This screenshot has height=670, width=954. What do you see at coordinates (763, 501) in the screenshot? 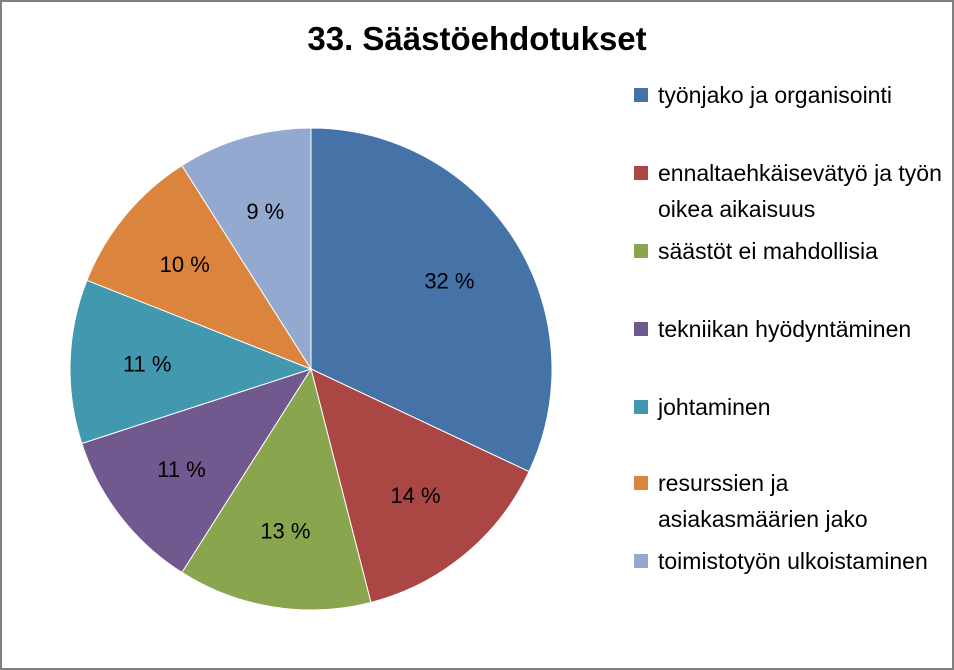
I see `legend-label-6: resurssien ja asiakasmäärien jako` at bounding box center [763, 501].